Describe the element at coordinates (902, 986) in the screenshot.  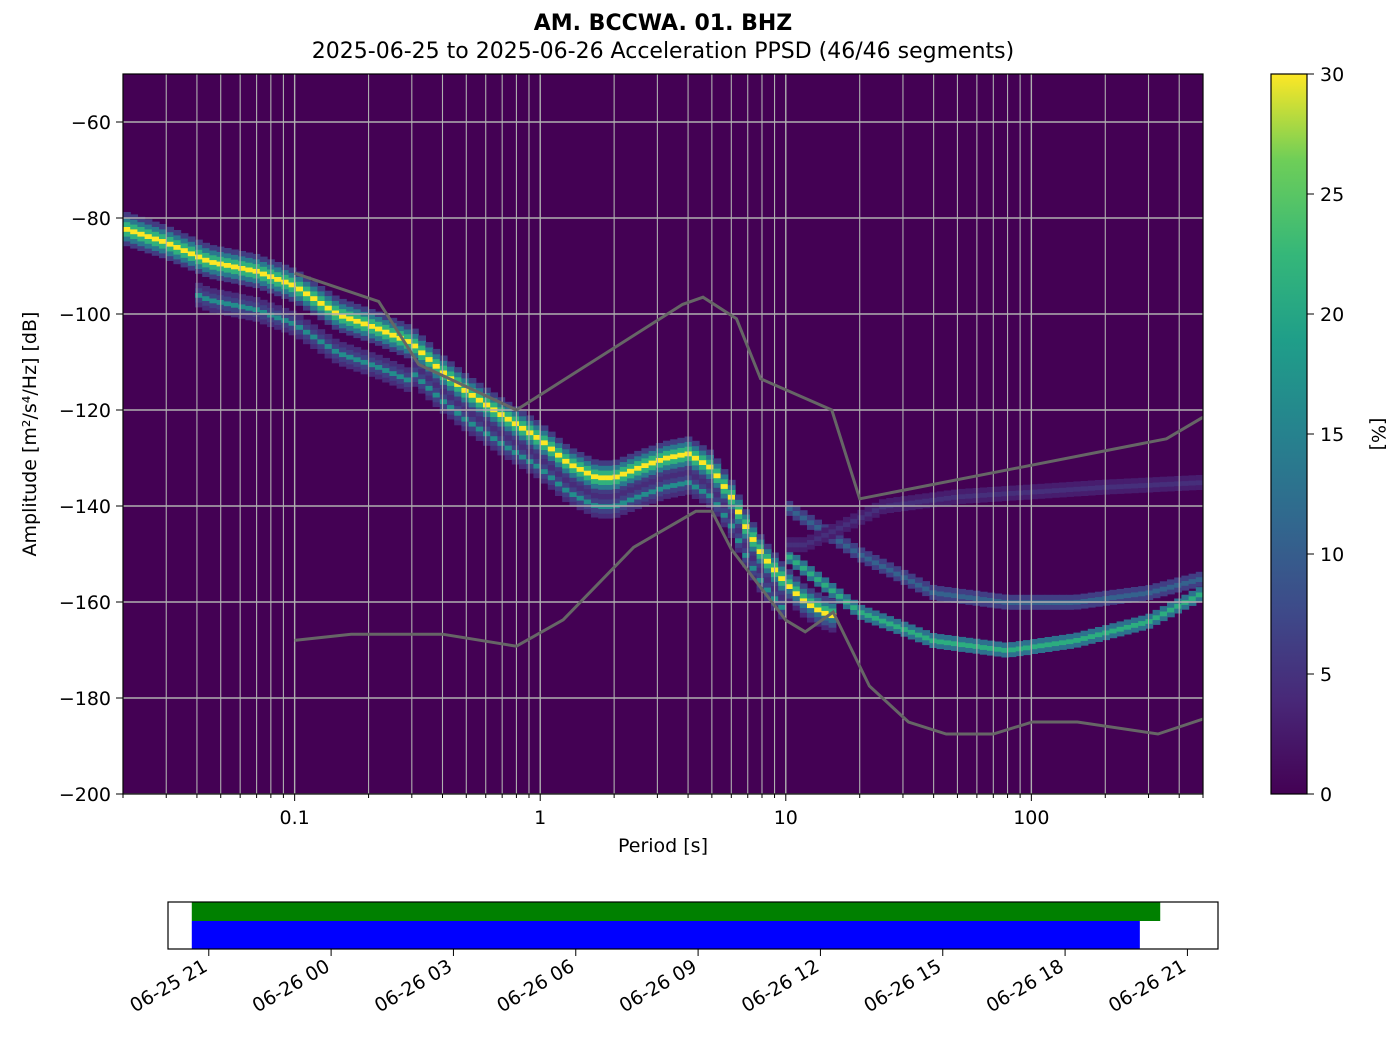
I see `timeline-tick-label: 06-26 15` at that location.